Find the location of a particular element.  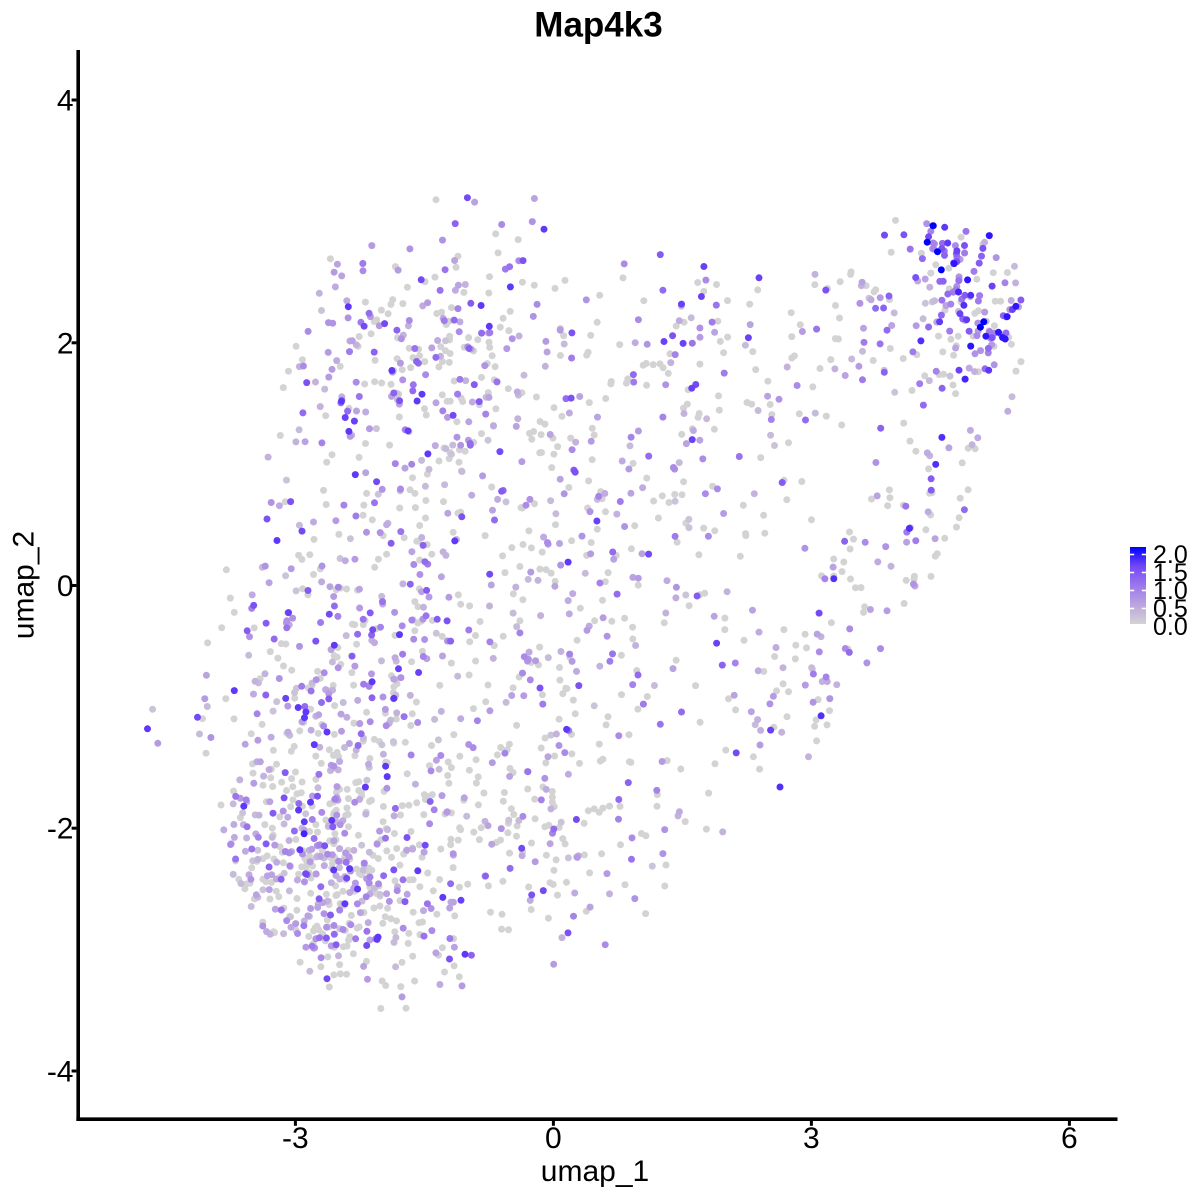

svg-text: umap_1 is located at coordinates (595, 1171).